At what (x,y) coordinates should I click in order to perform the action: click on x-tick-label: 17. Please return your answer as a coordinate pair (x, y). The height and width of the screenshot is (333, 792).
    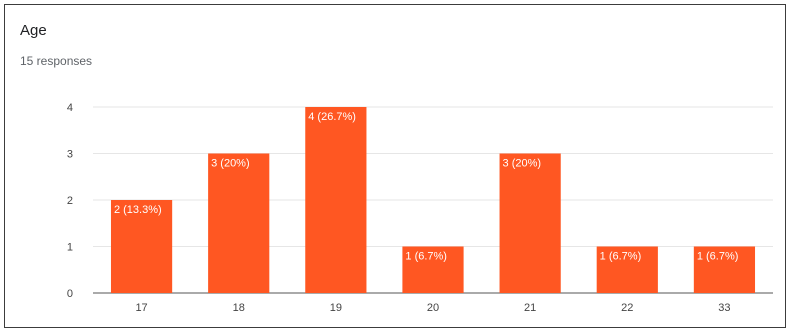
    Looking at the image, I should click on (141, 308).